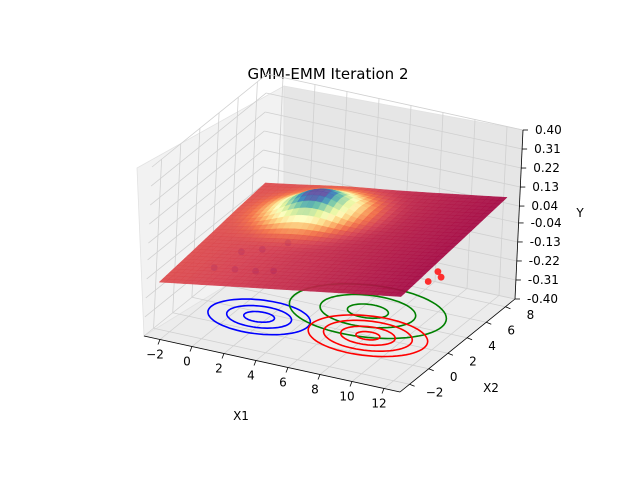 Image resolution: width=640 pixels, height=480 pixels. What do you see at coordinates (328, 74) in the screenshot?
I see `chart-title: GMM-EMM Iteration 2` at bounding box center [328, 74].